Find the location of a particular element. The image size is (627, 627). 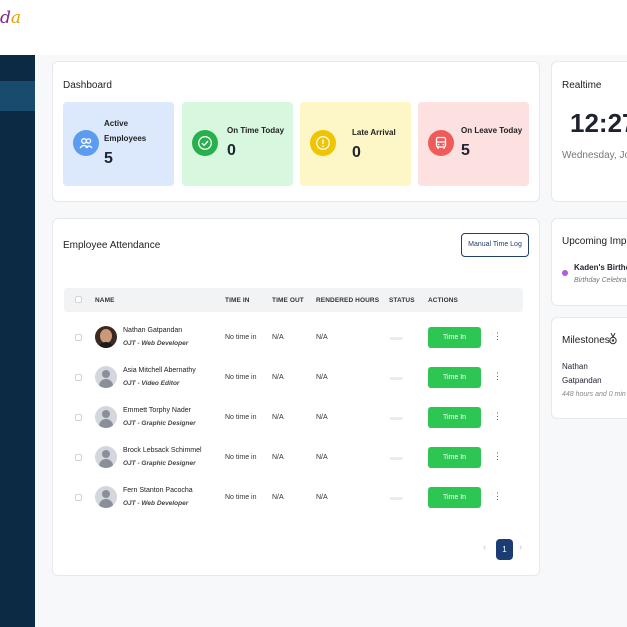

logo-main: d is located at coordinates (5, 18).